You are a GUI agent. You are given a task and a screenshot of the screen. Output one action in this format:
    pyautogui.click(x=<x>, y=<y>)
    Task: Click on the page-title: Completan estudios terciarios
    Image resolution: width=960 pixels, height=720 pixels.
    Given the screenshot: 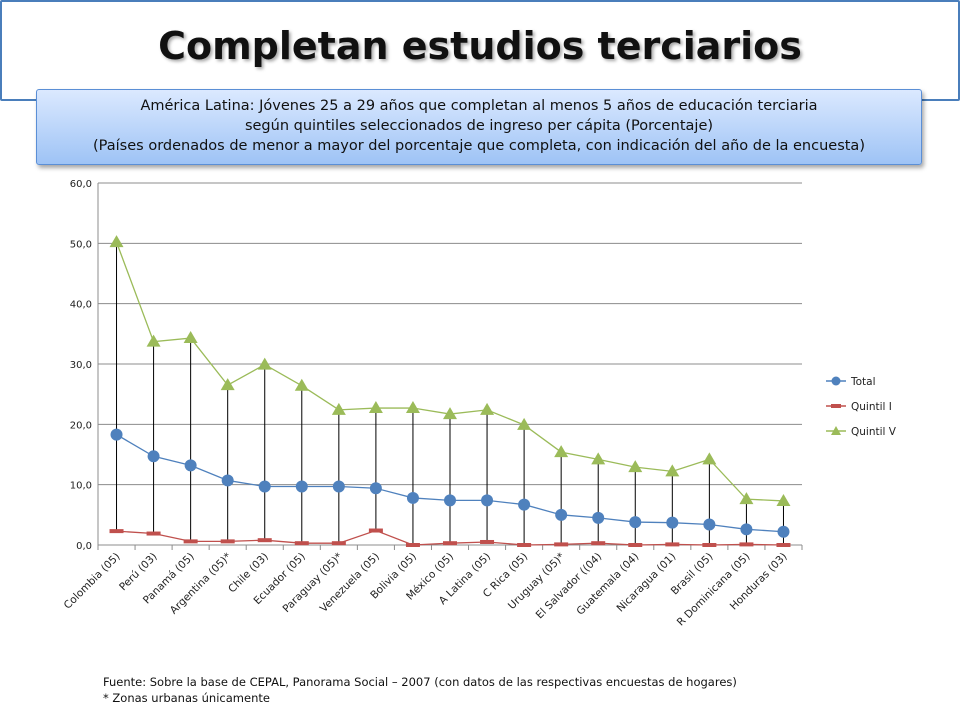 What is the action you would take?
    pyautogui.click(x=480, y=46)
    